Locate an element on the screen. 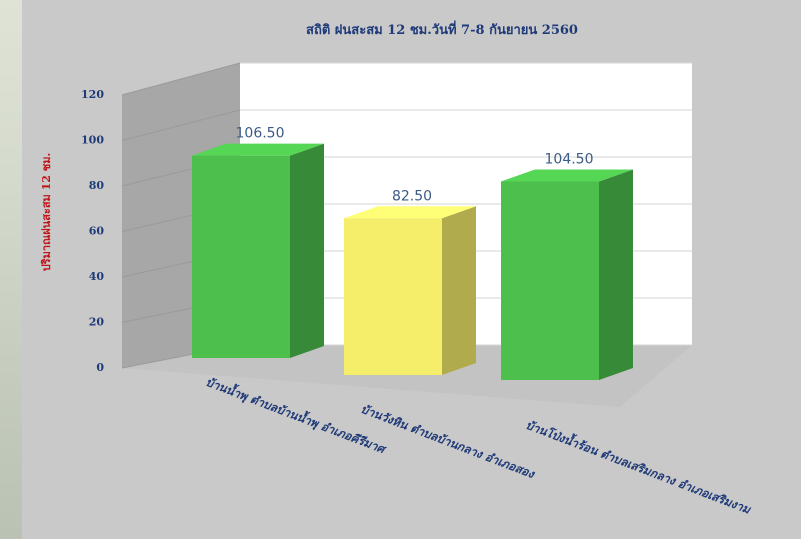 This screenshot has width=801, height=539. y-tick-label: 20 is located at coordinates (97, 322).